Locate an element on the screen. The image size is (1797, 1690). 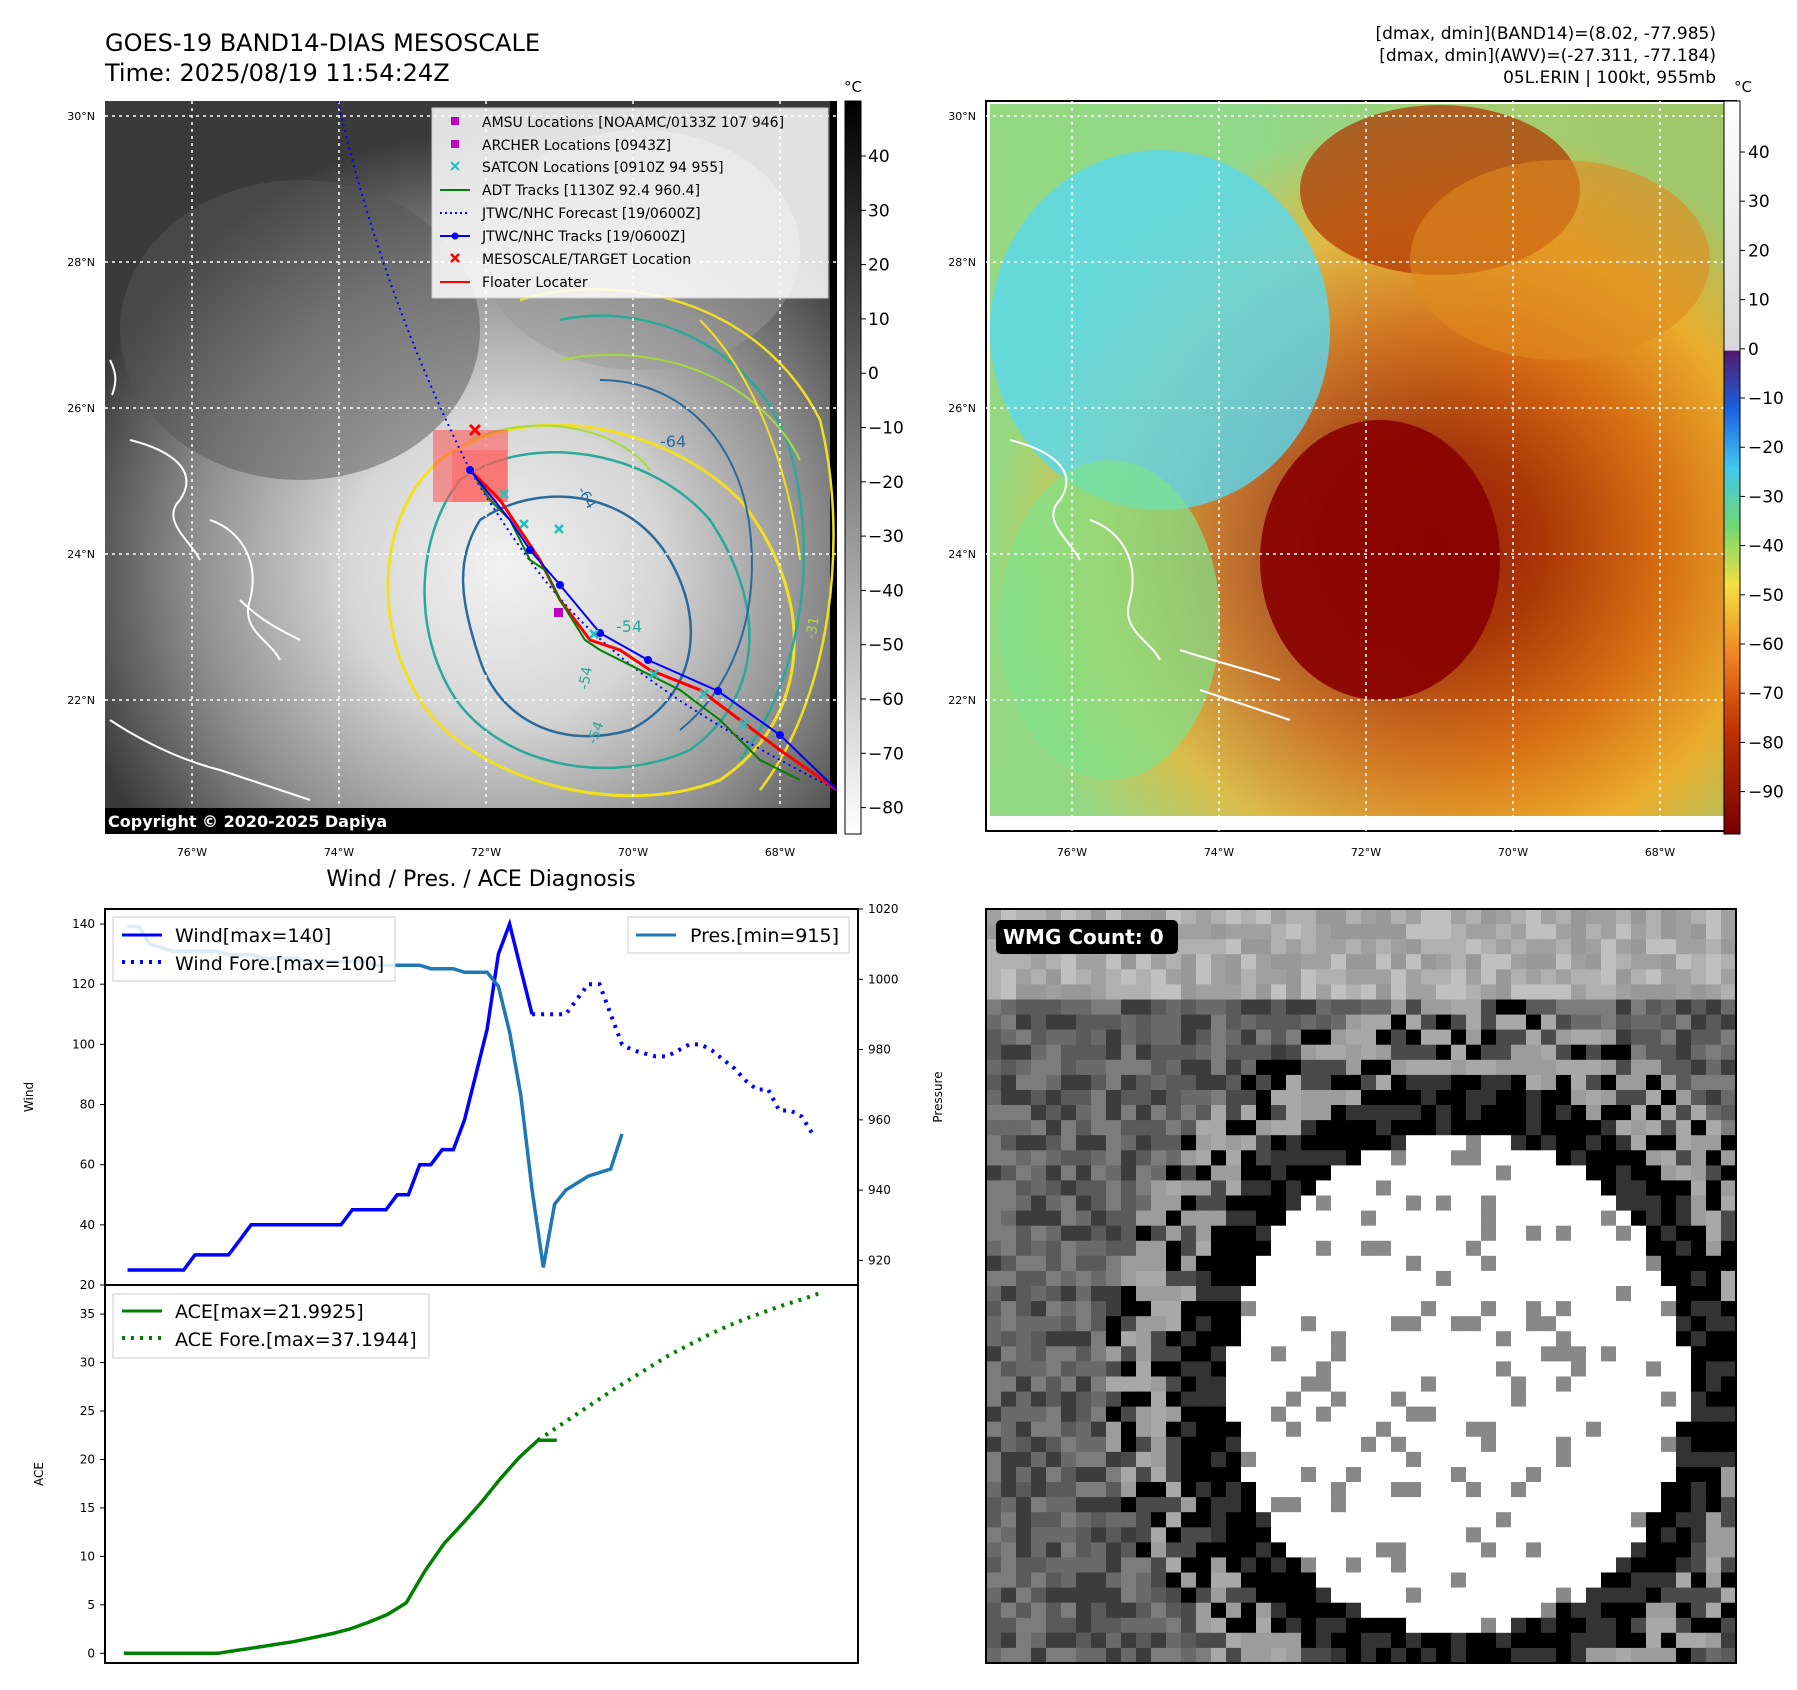
legend-label: Wind Fore.[max=100] is located at coordinates (279, 964).